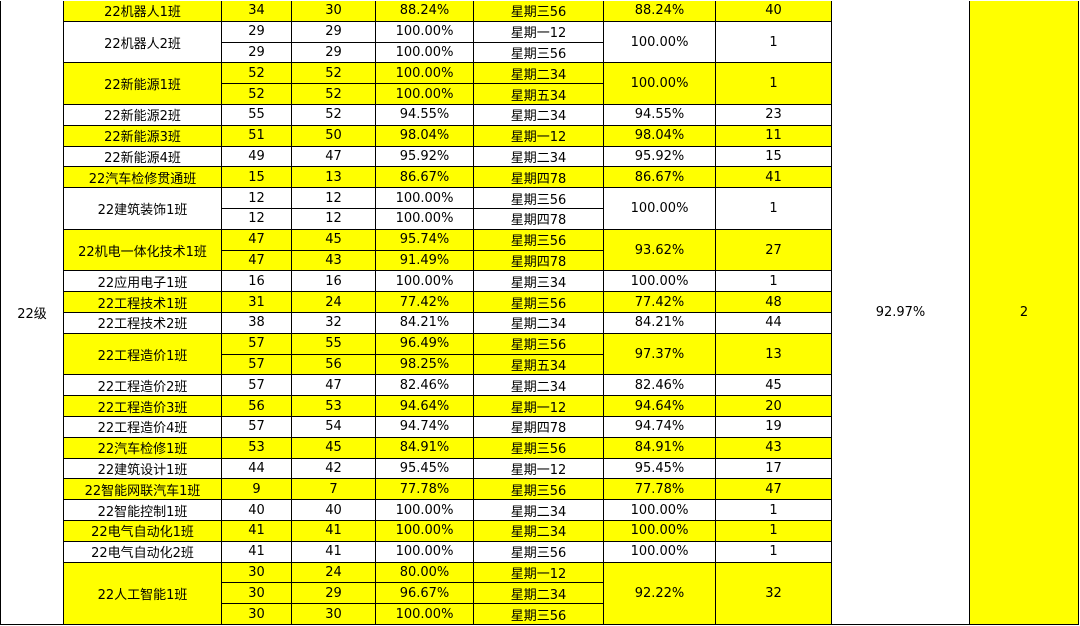 Image resolution: width=1080 pixels, height=626 pixels. What do you see at coordinates (774, 354) in the screenshot?
I see `class-rank: 13` at bounding box center [774, 354].